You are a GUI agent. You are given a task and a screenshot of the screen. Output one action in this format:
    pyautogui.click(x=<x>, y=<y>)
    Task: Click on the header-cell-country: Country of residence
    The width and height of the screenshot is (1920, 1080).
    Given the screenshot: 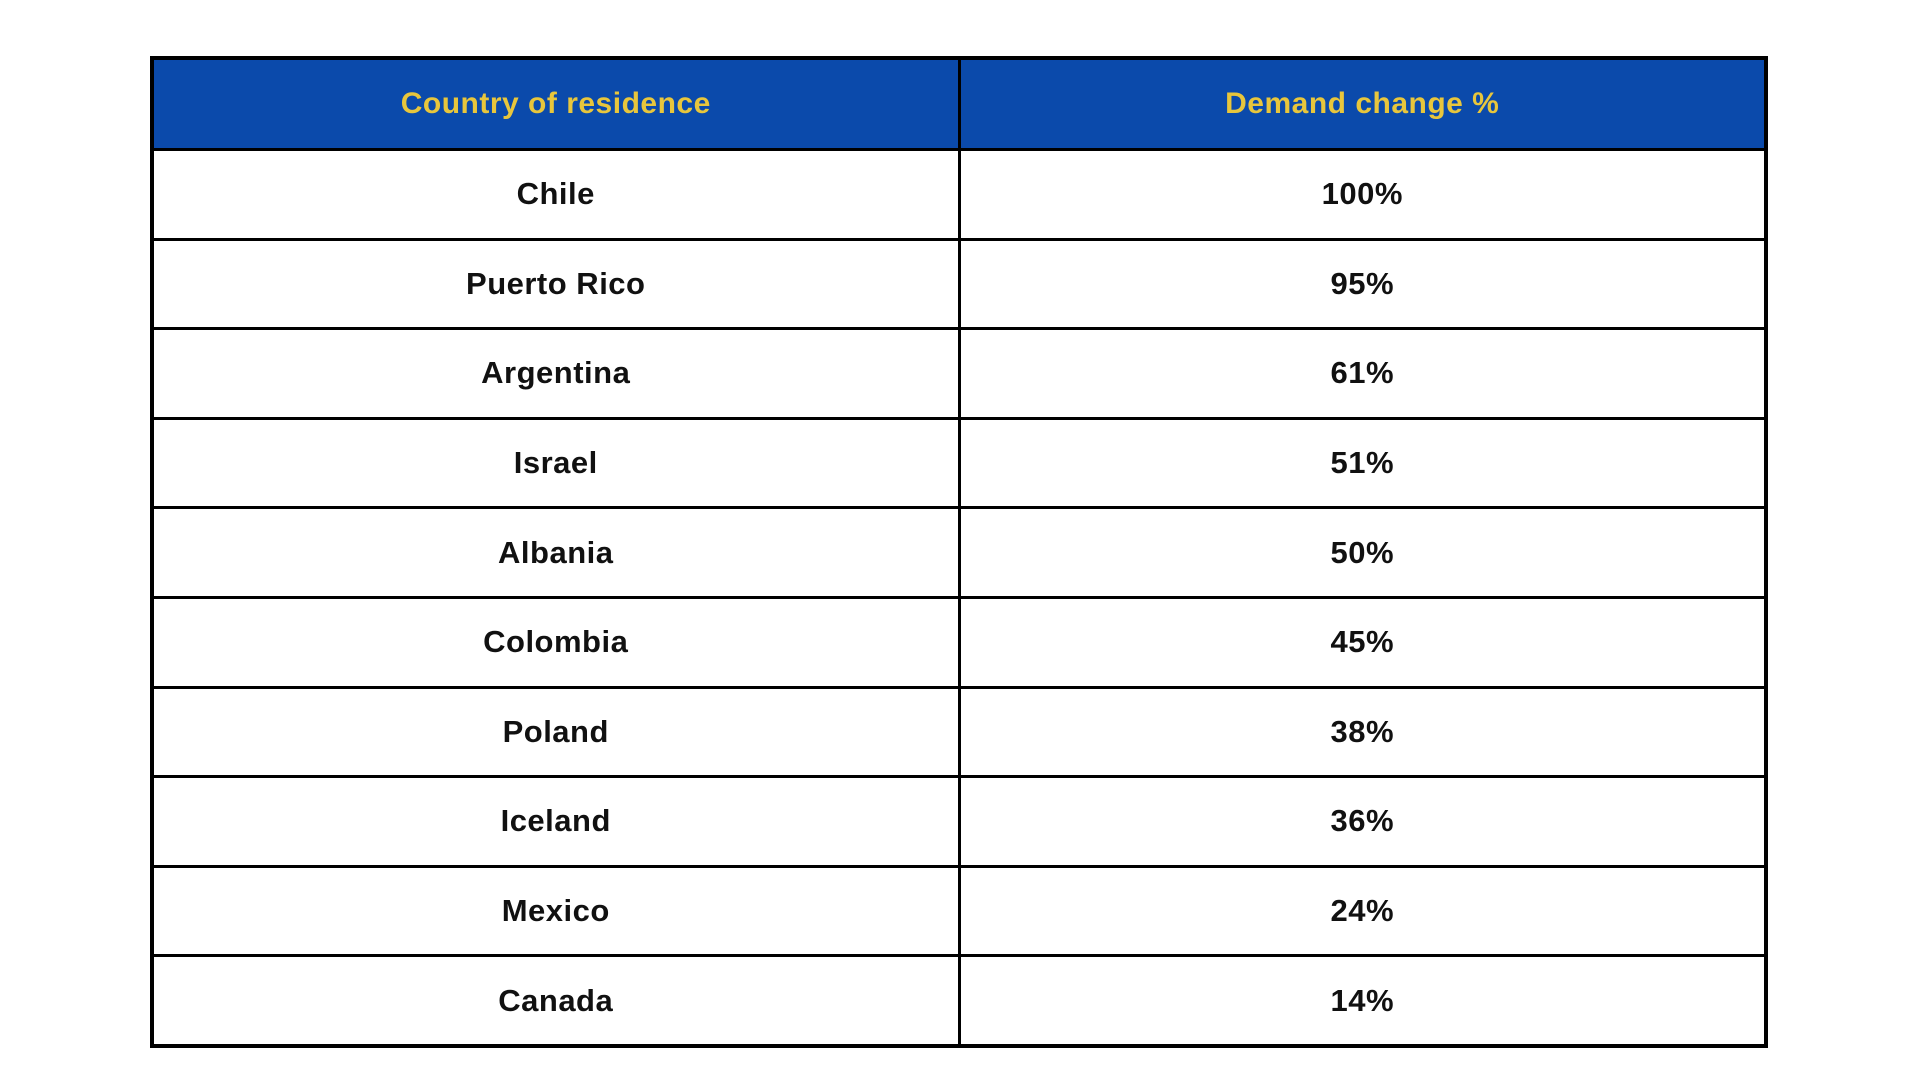 What is the action you would take?
    pyautogui.click(x=557, y=104)
    